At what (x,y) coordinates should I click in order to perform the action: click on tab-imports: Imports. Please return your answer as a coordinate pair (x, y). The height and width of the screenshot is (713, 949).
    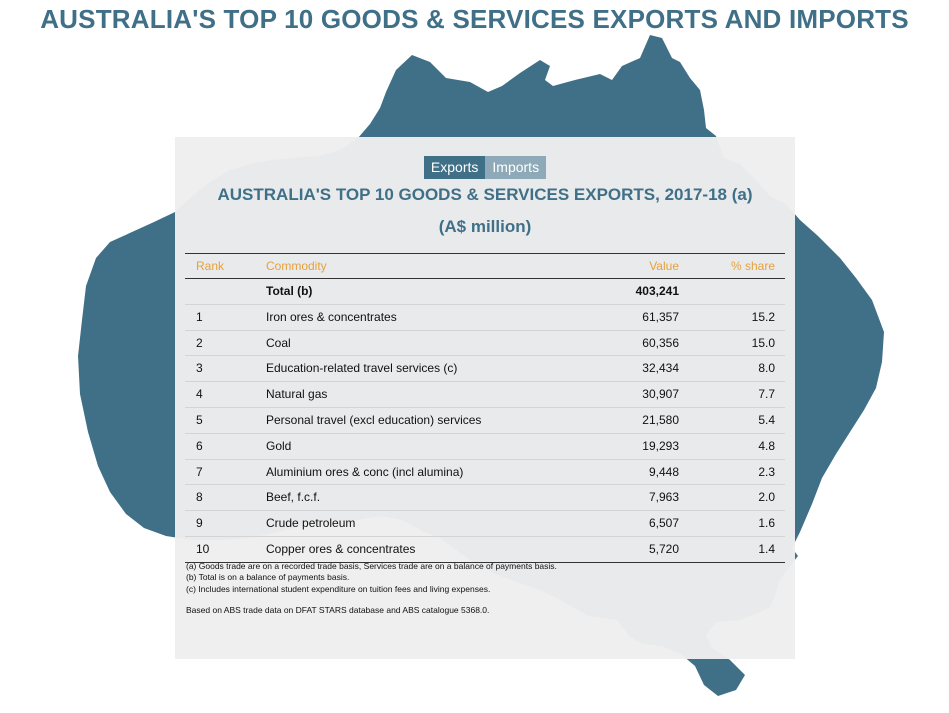
    Looking at the image, I should click on (516, 167).